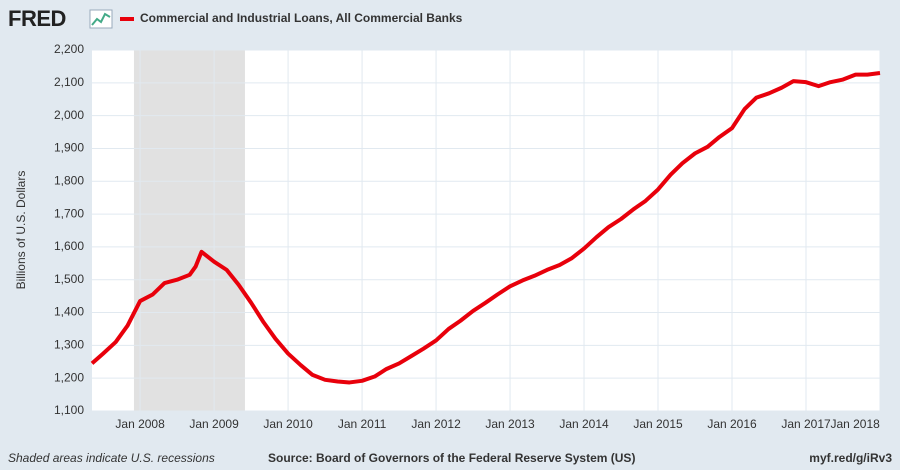 Image resolution: width=900 pixels, height=470 pixels. Describe the element at coordinates (111, 458) in the screenshot. I see `footnote: Shaded areas indicate U.S. recessions` at that location.